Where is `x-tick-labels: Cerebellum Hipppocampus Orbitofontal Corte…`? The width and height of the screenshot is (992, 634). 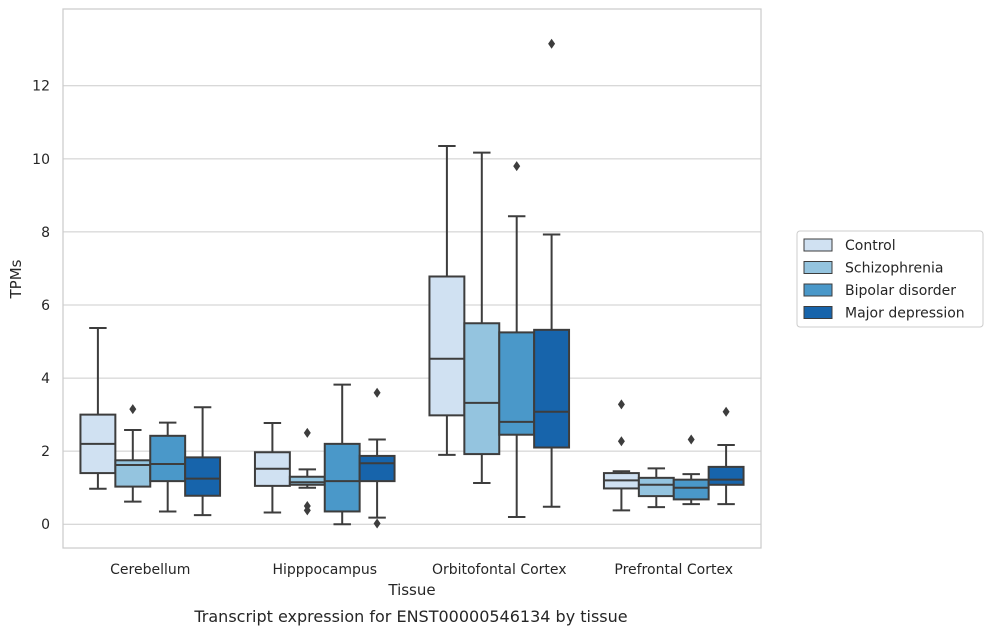 x-tick-labels: Cerebellum Hipppocampus Orbitofontal Corte… is located at coordinates (421, 570).